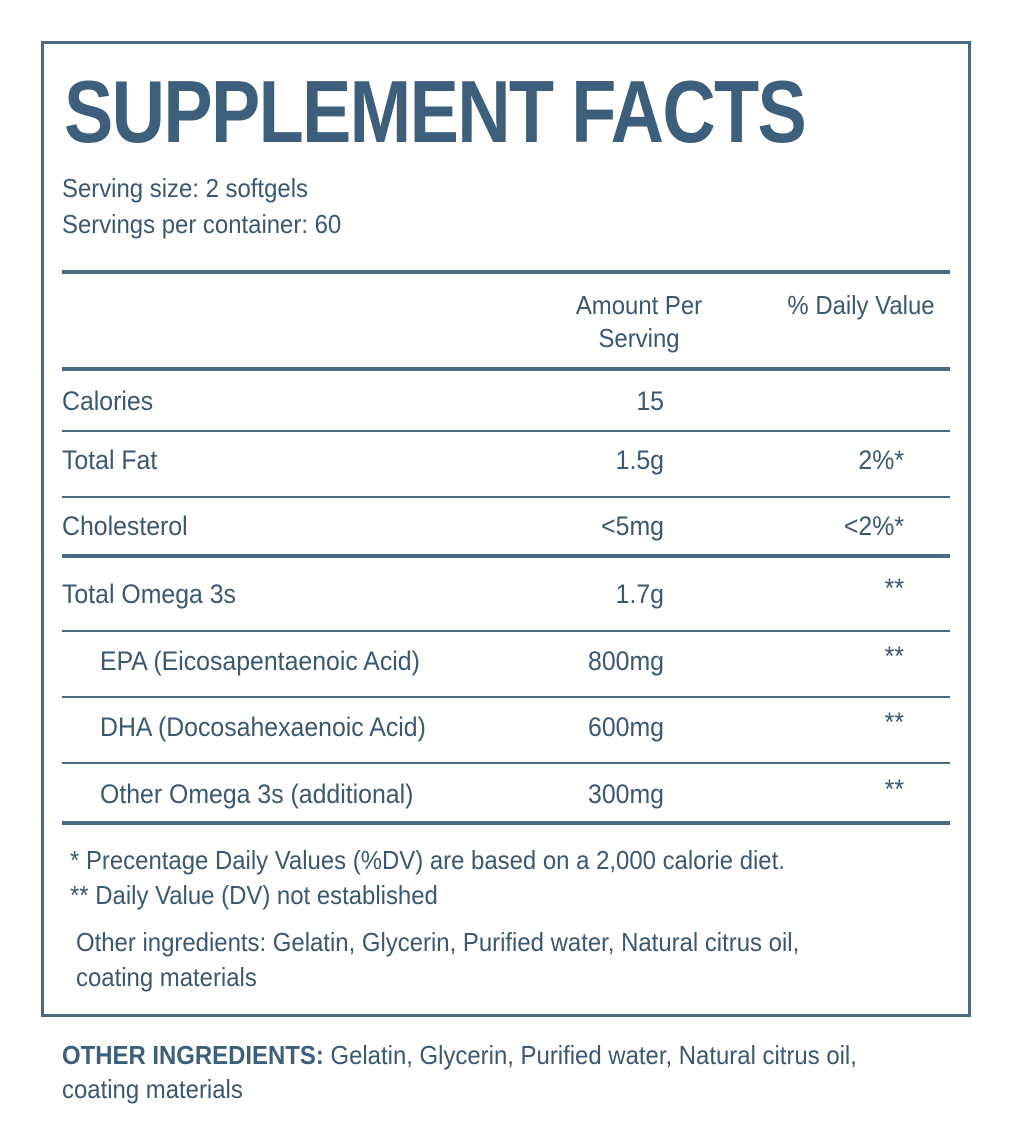 The image size is (1014, 1136). I want to click on daily-value-header: % Daily Value, so click(861, 305).